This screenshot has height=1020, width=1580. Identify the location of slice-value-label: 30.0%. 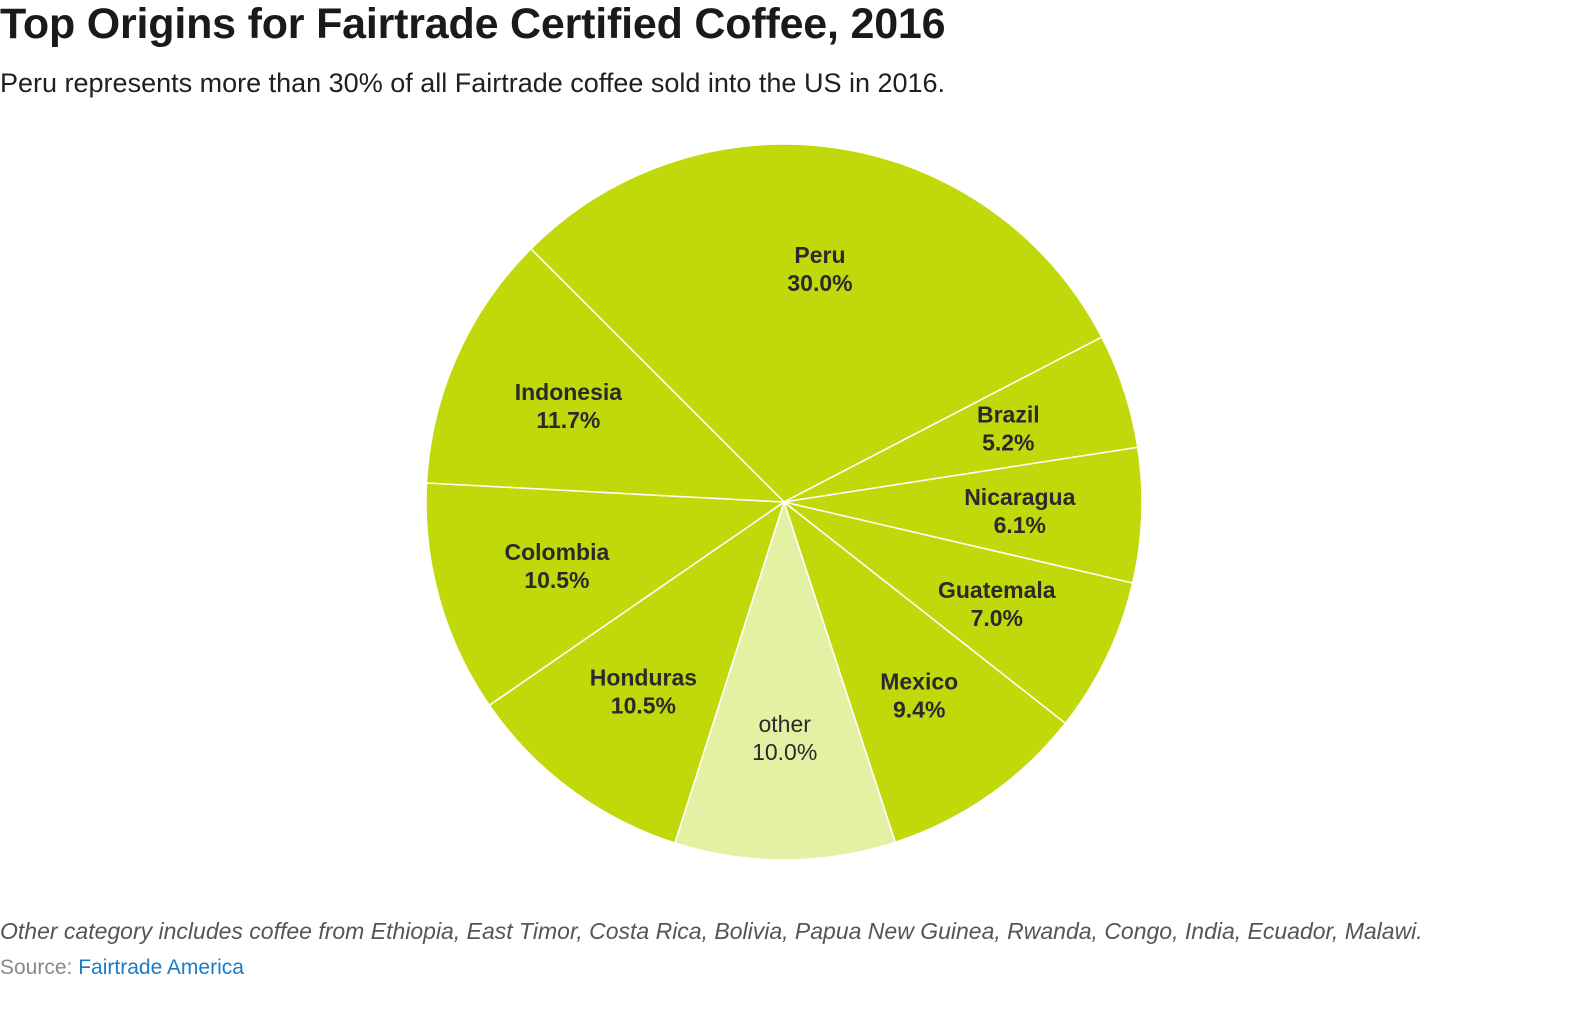
(819, 283).